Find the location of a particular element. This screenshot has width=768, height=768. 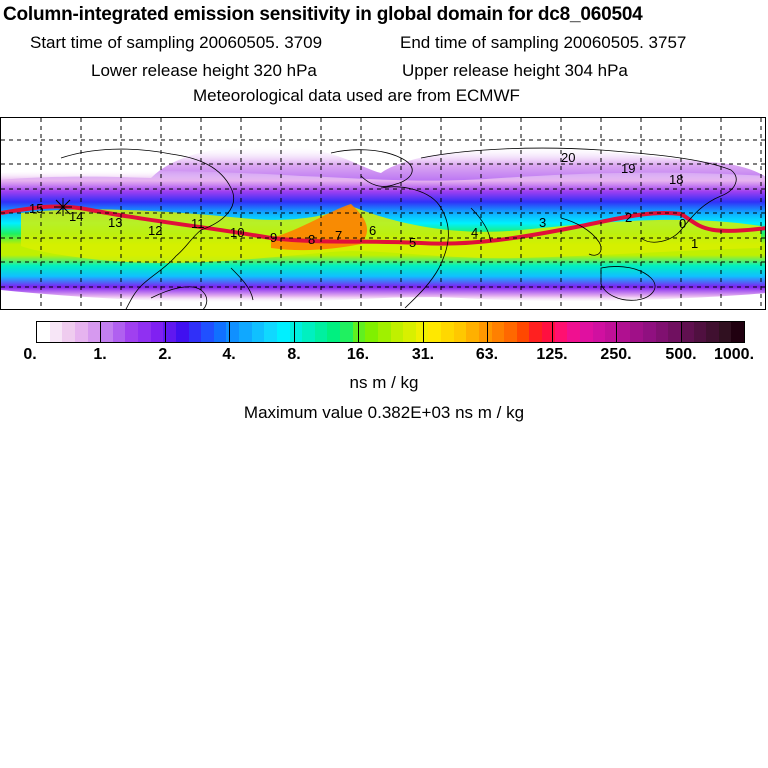

trajectory-label: 1 is located at coordinates (694, 243).